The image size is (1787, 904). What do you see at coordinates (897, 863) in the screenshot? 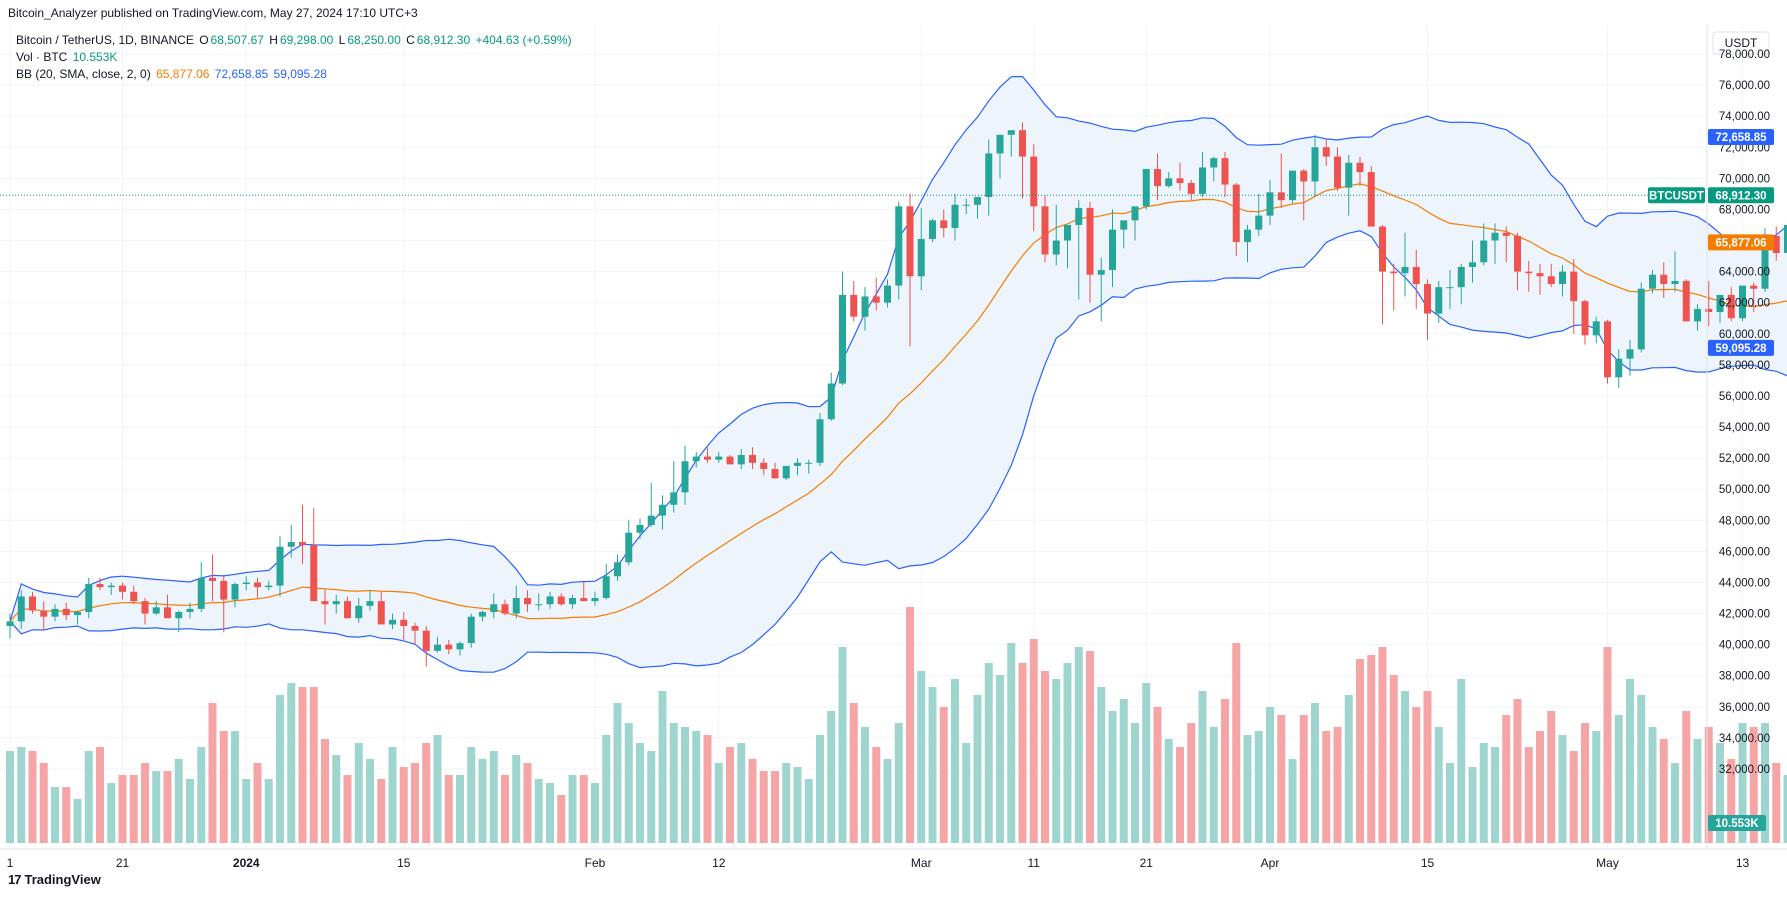
I see `time-axis: 121202415Feb12Mar1121Apr15May13Jun17Jul` at bounding box center [897, 863].